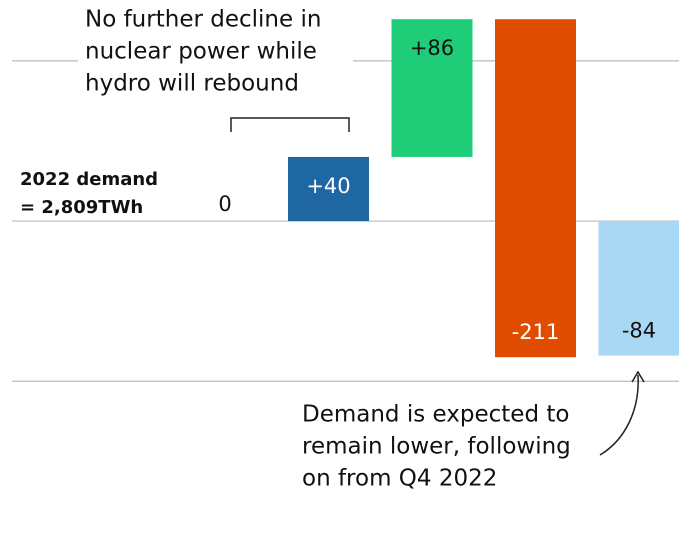 The width and height of the screenshot is (679, 543). I want to click on annotation-top: hydro will rebound, so click(192, 84).